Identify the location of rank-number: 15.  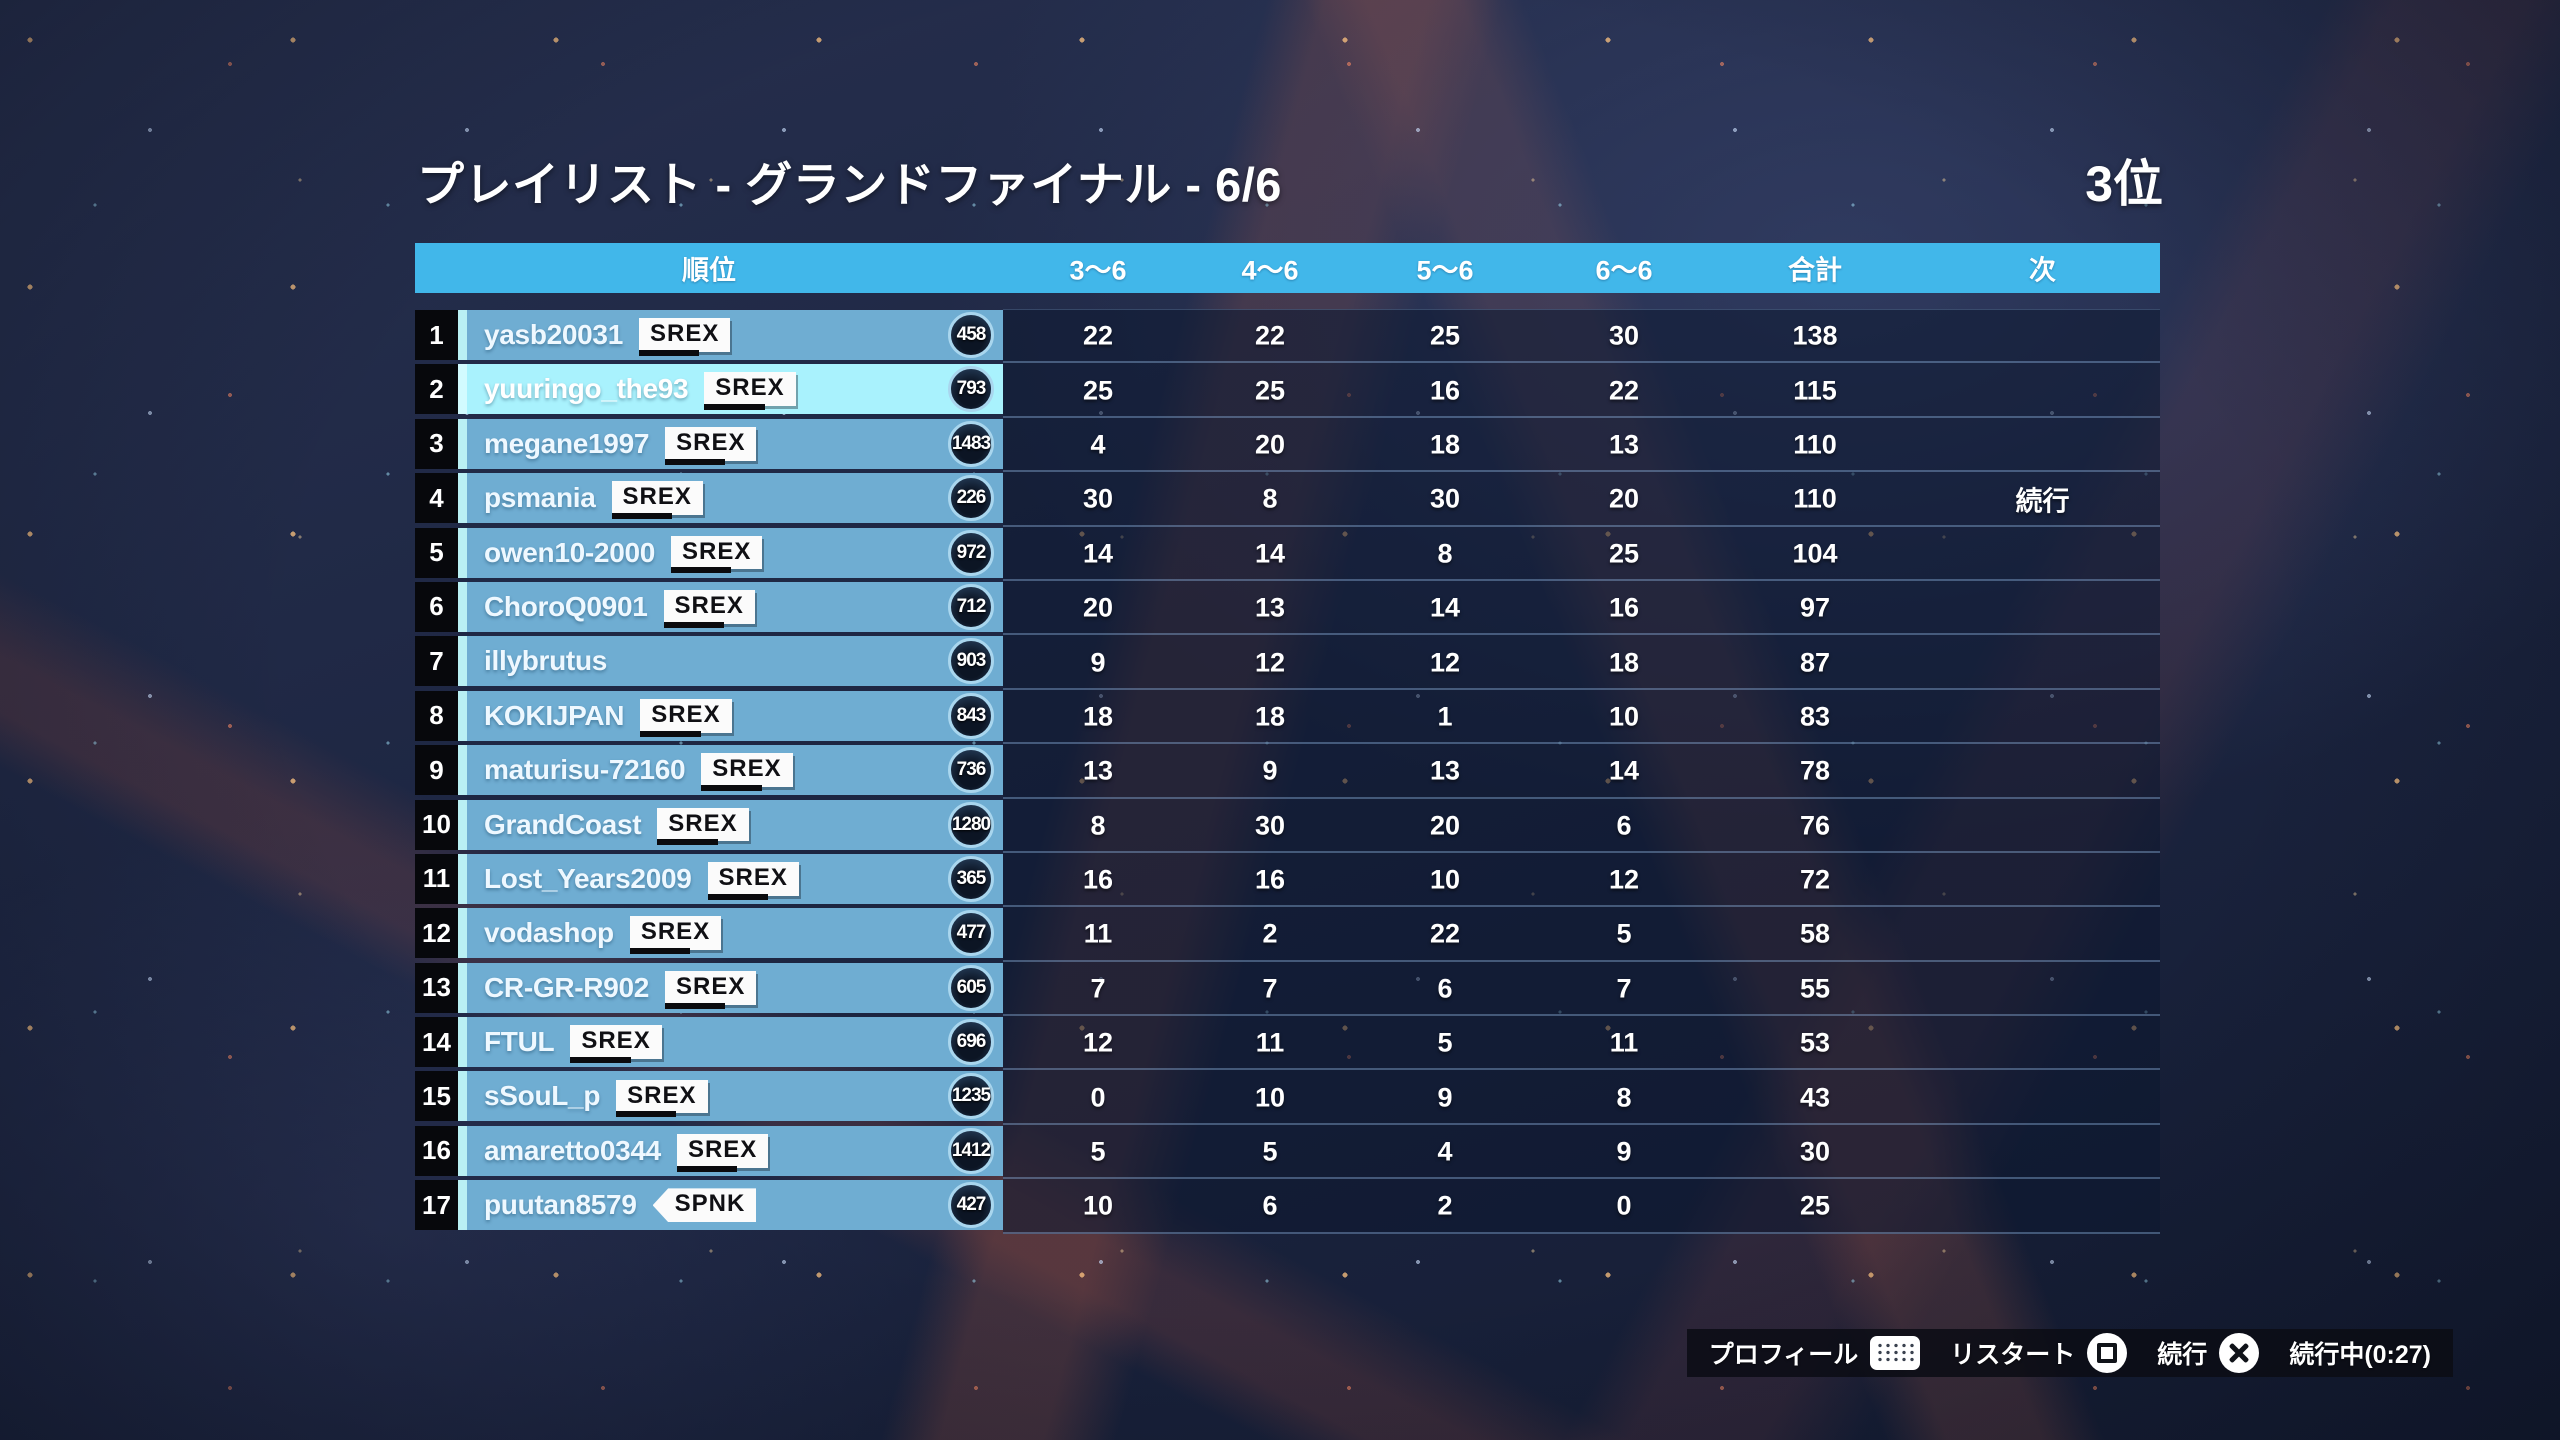
(436, 1096).